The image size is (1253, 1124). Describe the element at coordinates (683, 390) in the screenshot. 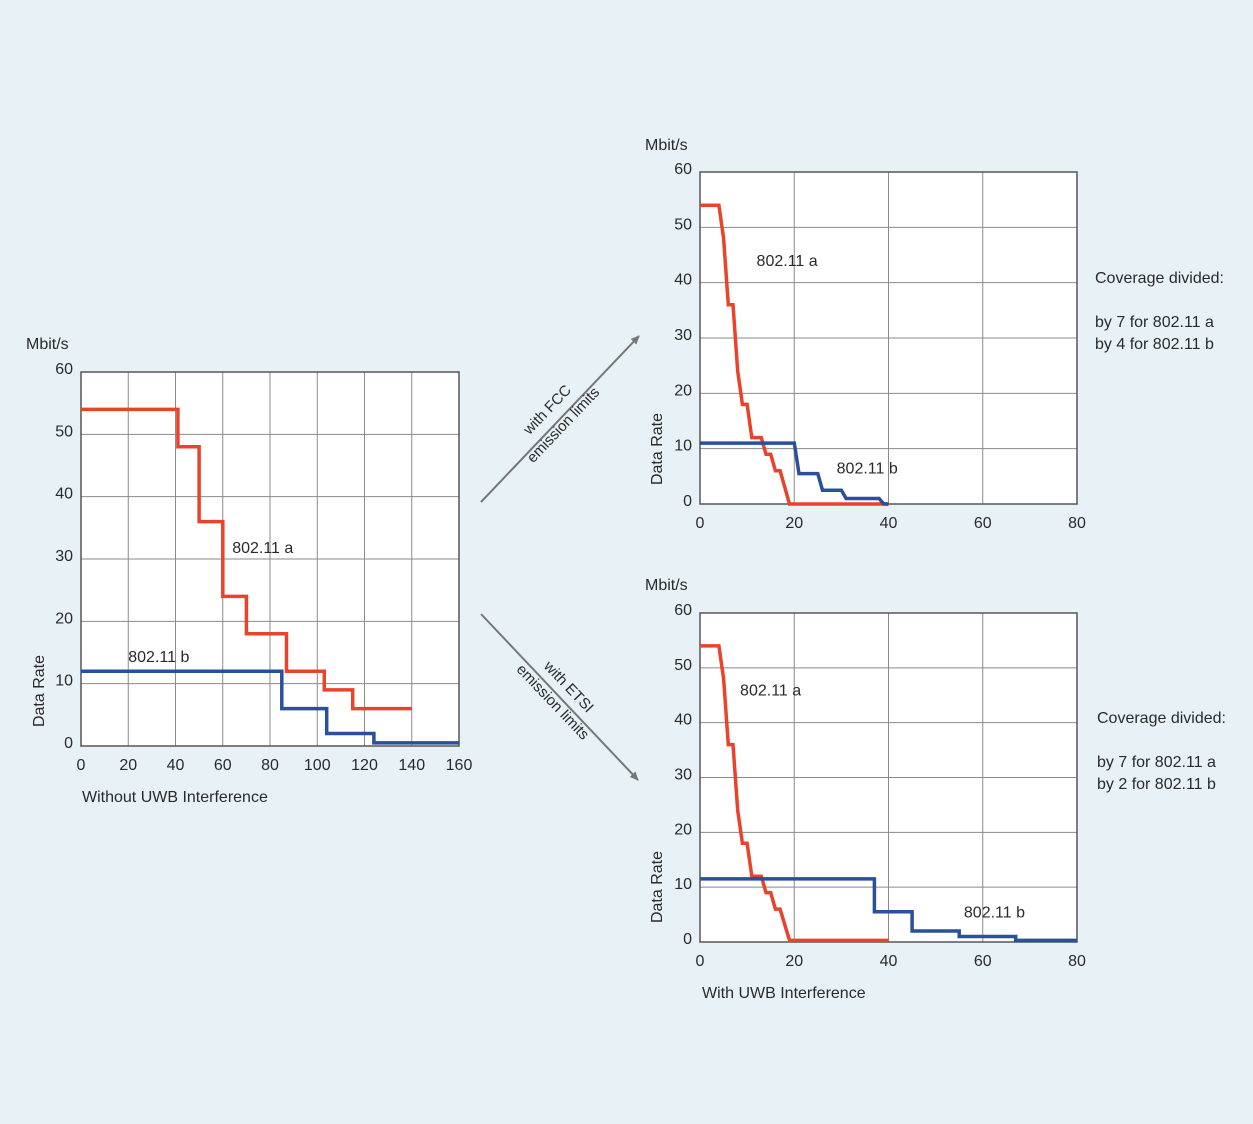

I see `fcc-y-tick-label: 20` at that location.